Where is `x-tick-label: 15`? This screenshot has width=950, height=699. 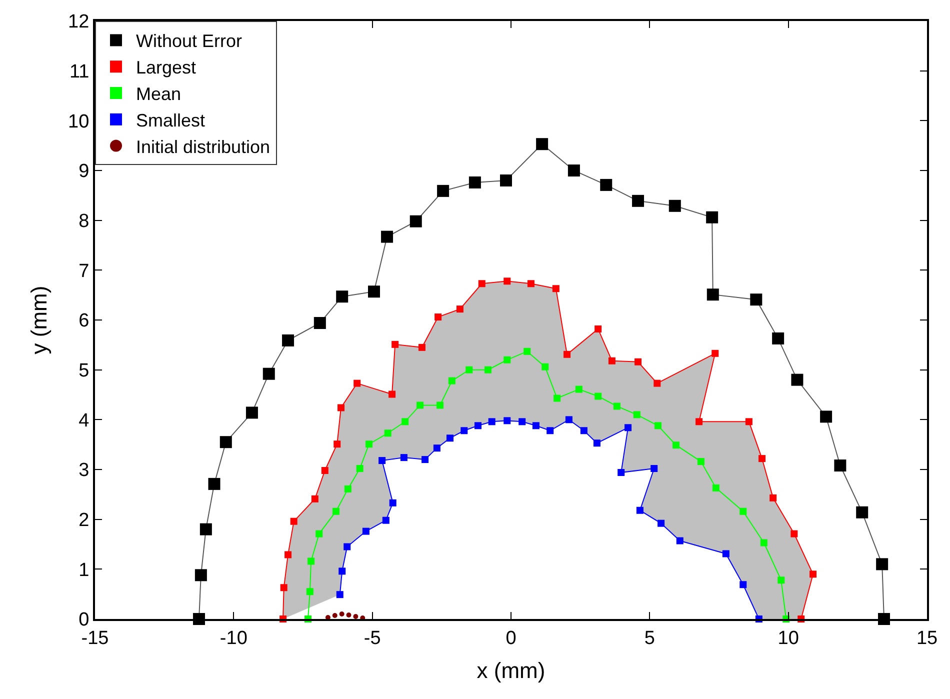 x-tick-label: 15 is located at coordinates (927, 638).